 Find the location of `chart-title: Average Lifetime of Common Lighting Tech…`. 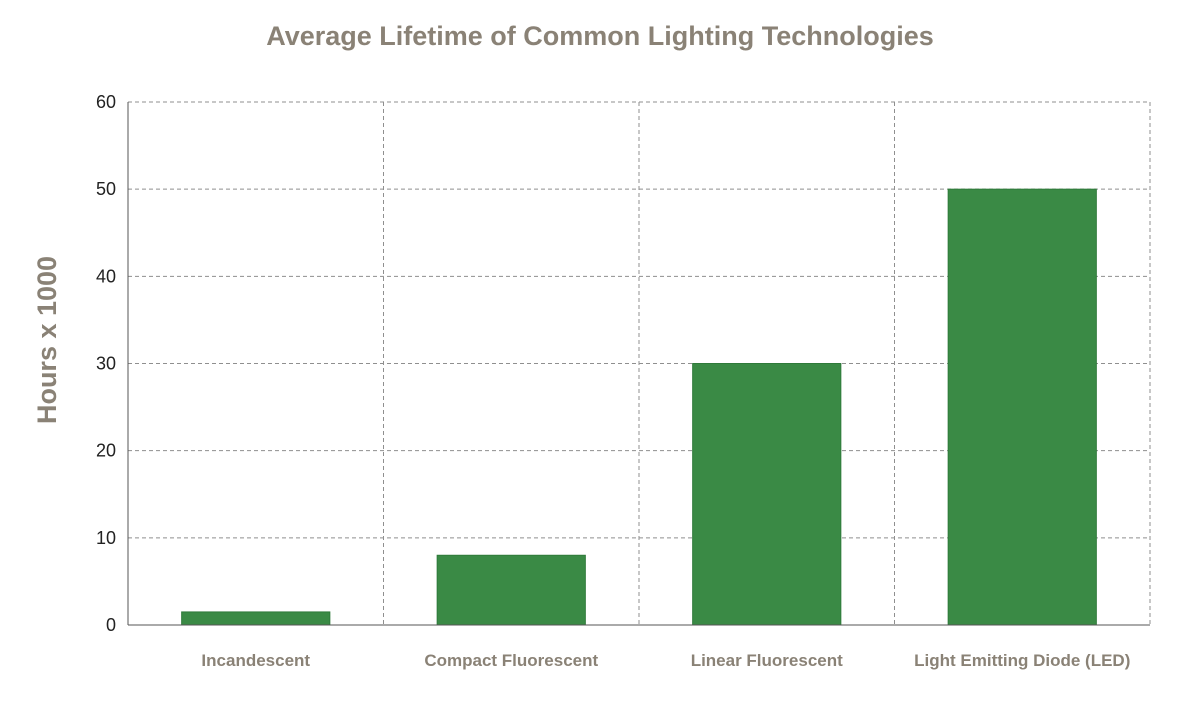

chart-title: Average Lifetime of Common Lighting Tech… is located at coordinates (600, 36).